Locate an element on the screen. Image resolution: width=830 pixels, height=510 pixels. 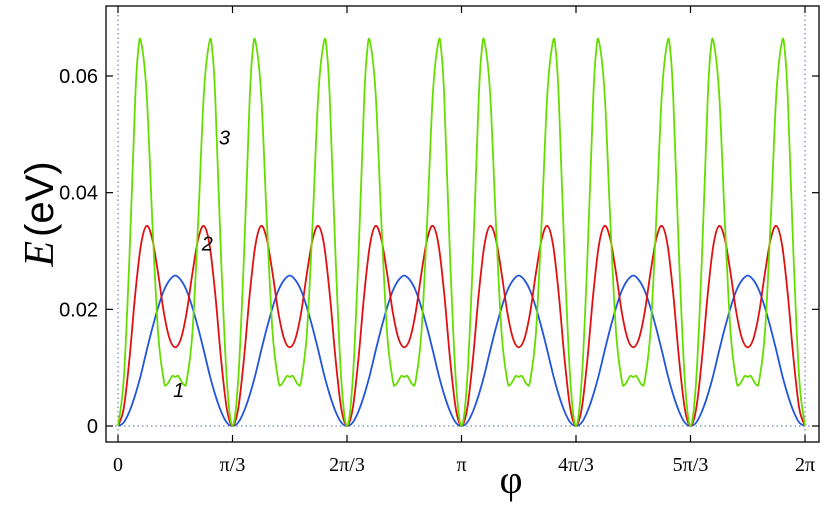
y-tick-label: 0.02 is located at coordinates (78, 310).